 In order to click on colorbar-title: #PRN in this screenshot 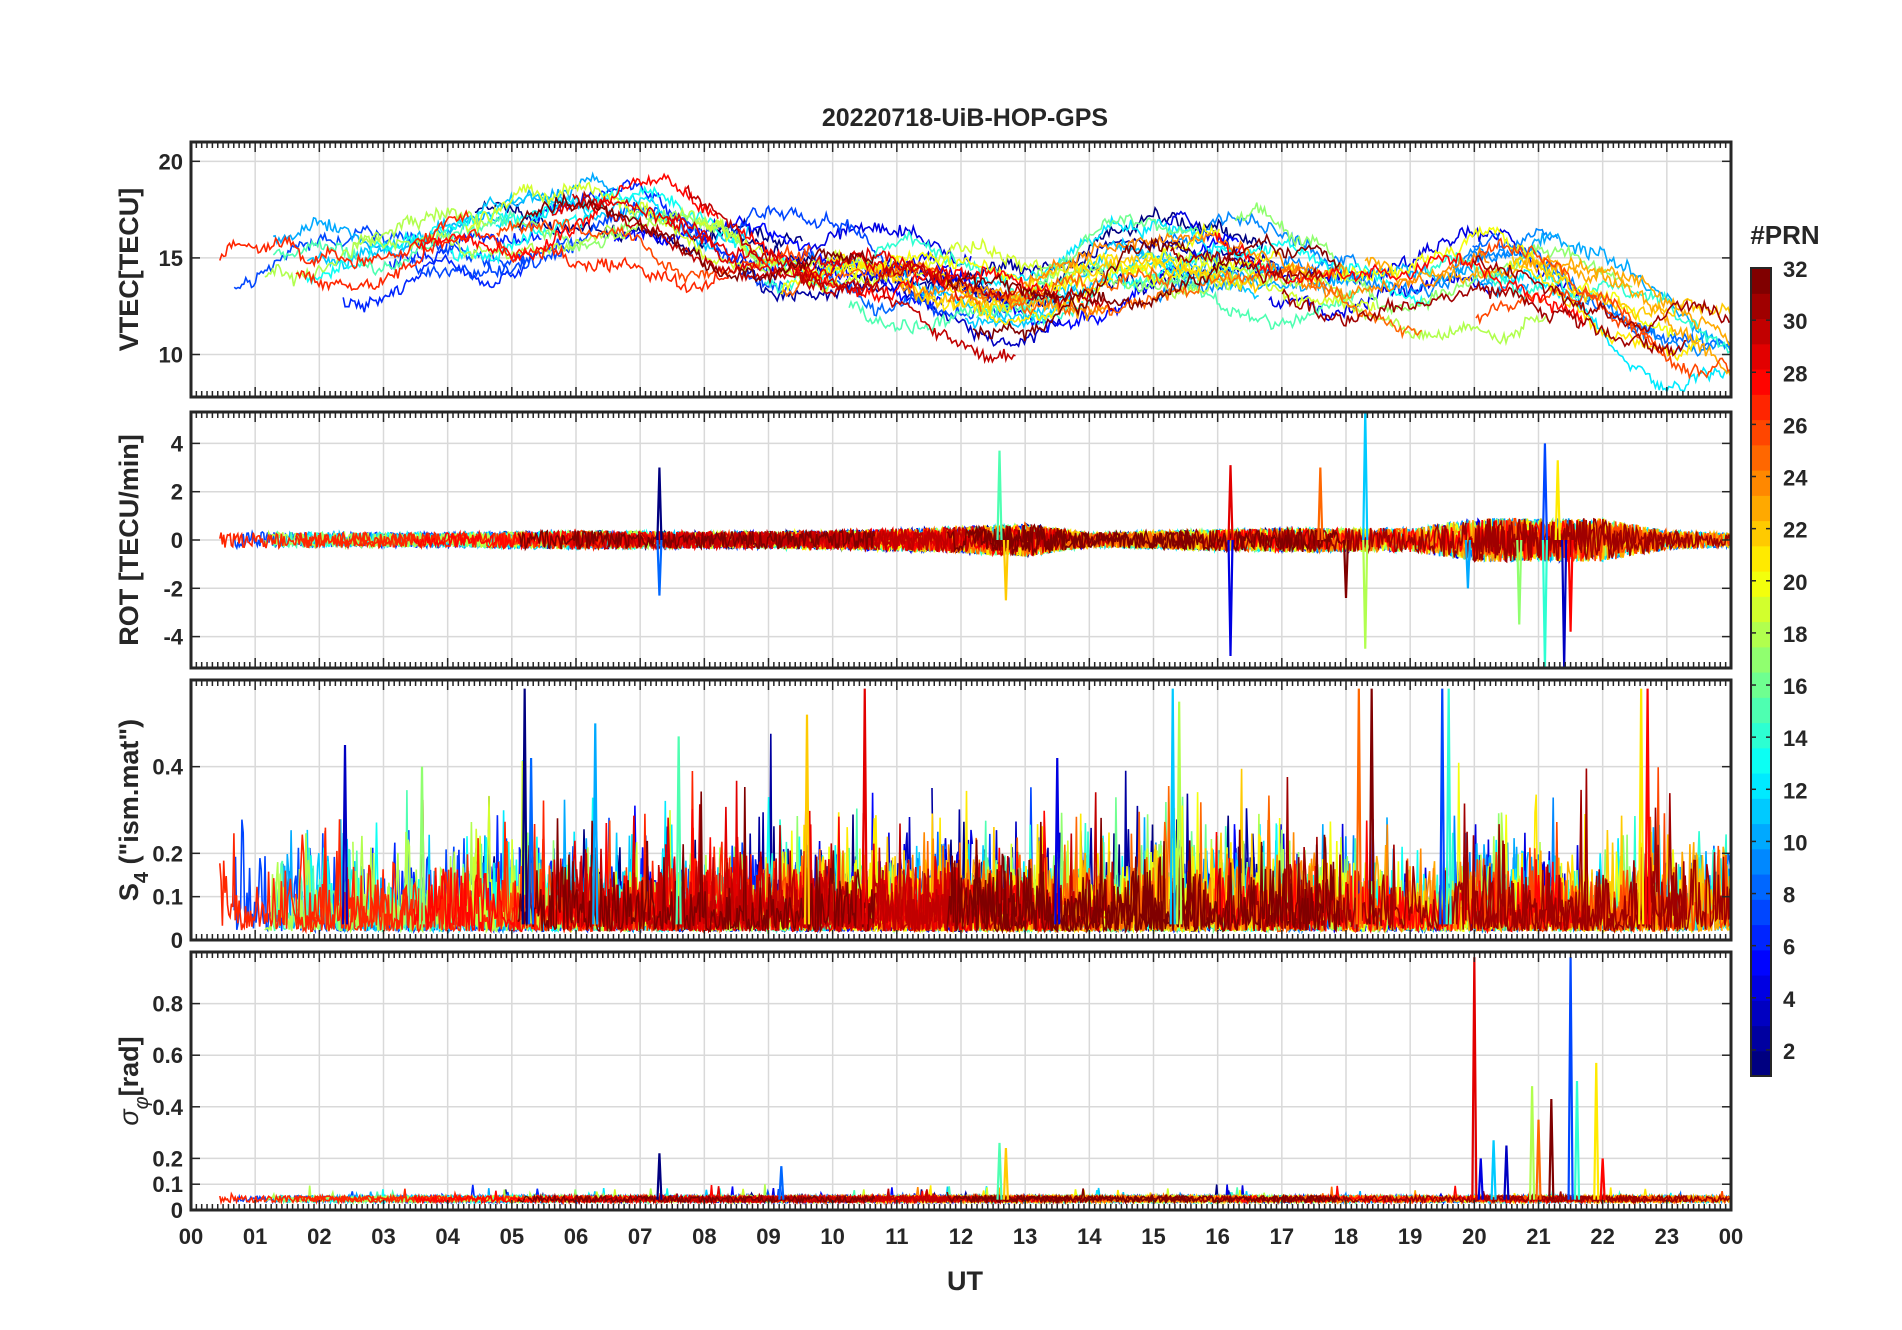, I will do `click(1784, 235)`.